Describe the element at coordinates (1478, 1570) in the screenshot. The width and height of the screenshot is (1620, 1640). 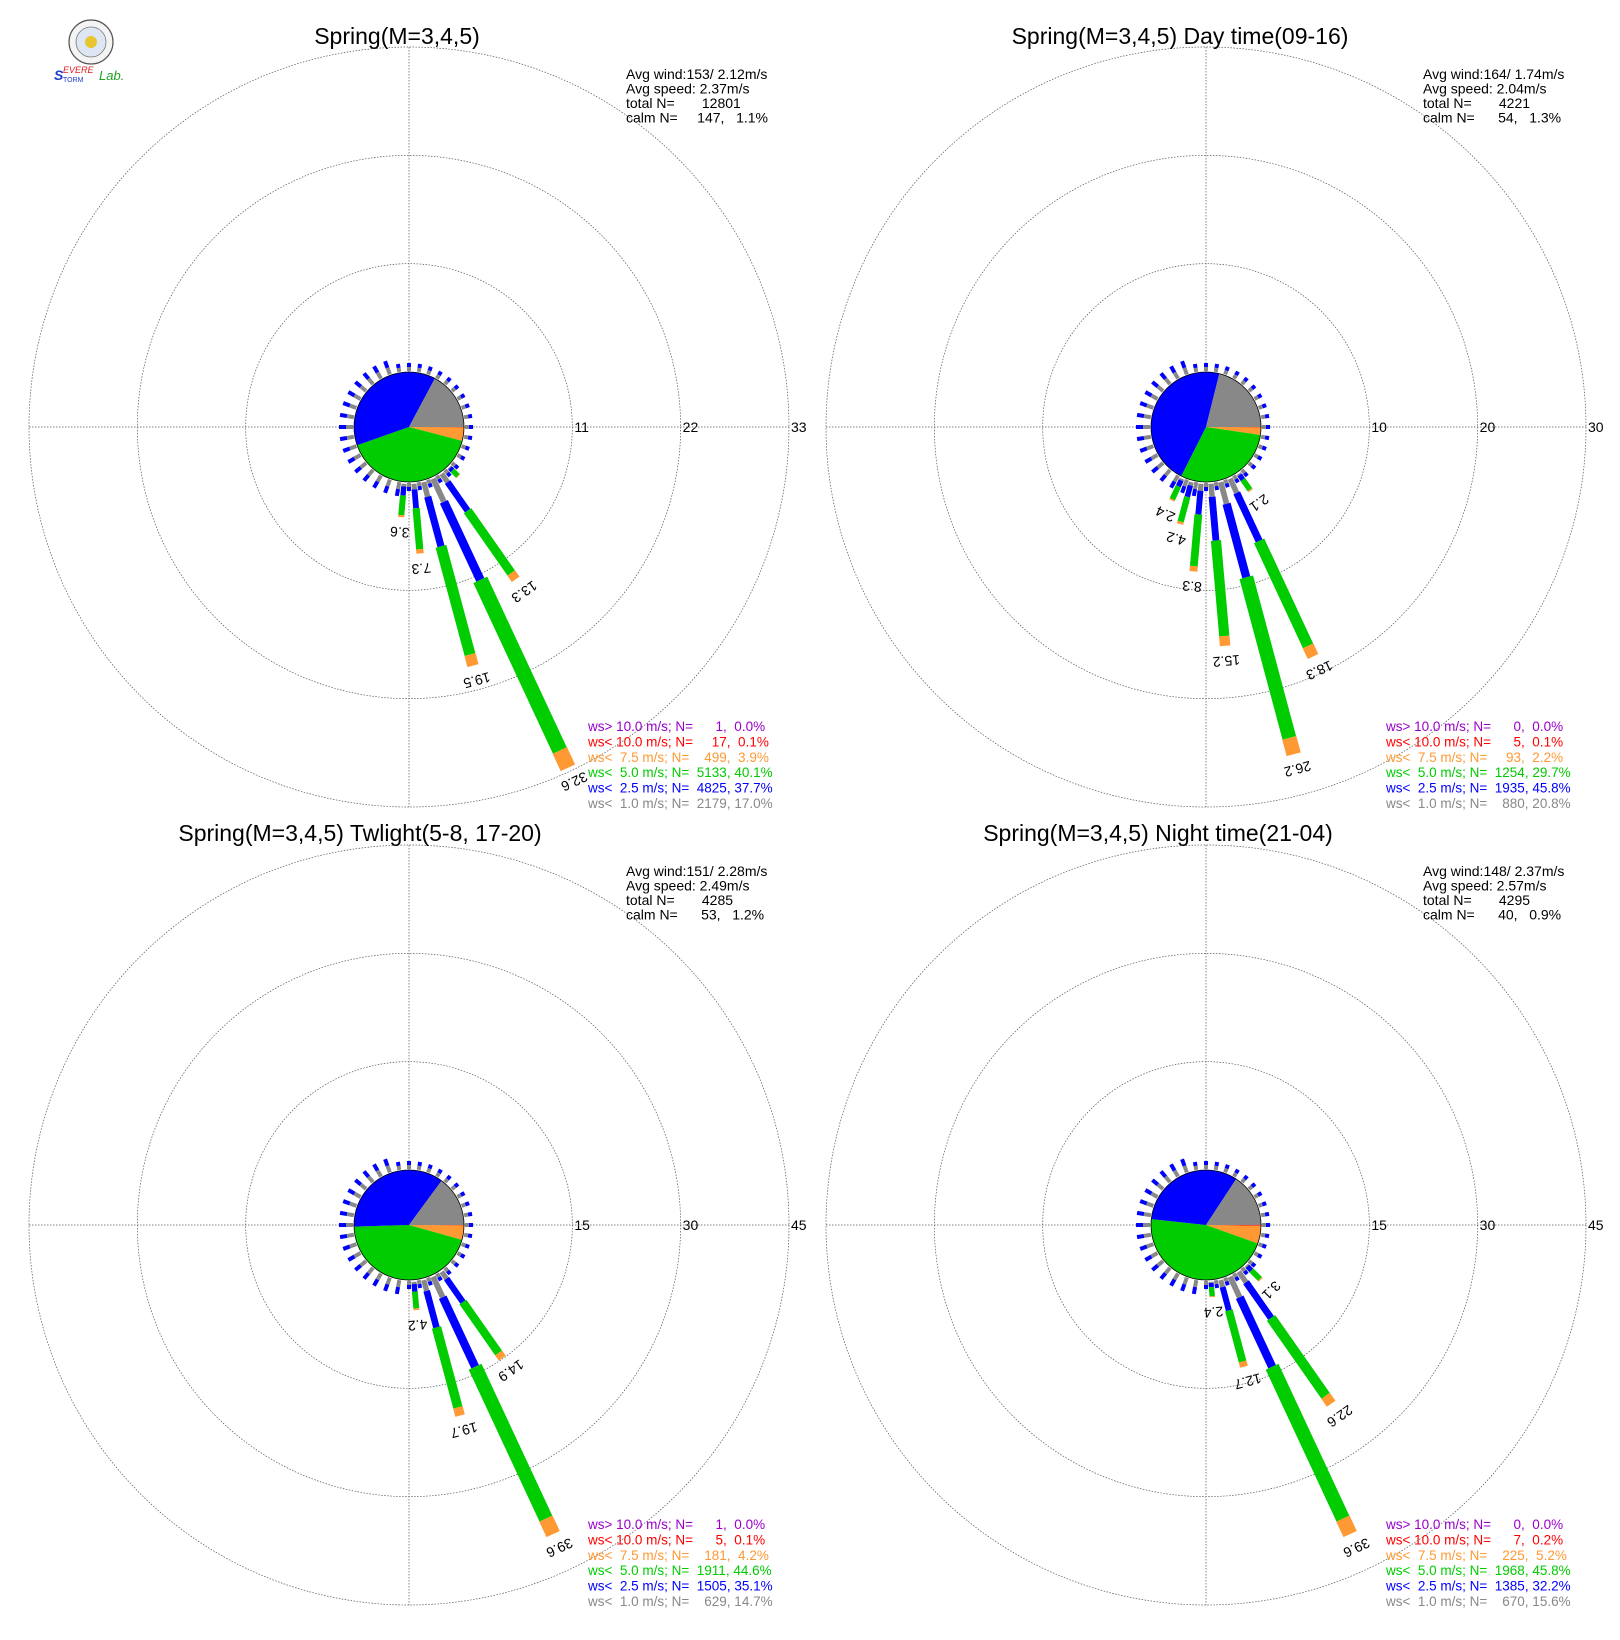
I see `legend-entry: ws< 5.0 m/s; N= 1968, 45.8%` at that location.